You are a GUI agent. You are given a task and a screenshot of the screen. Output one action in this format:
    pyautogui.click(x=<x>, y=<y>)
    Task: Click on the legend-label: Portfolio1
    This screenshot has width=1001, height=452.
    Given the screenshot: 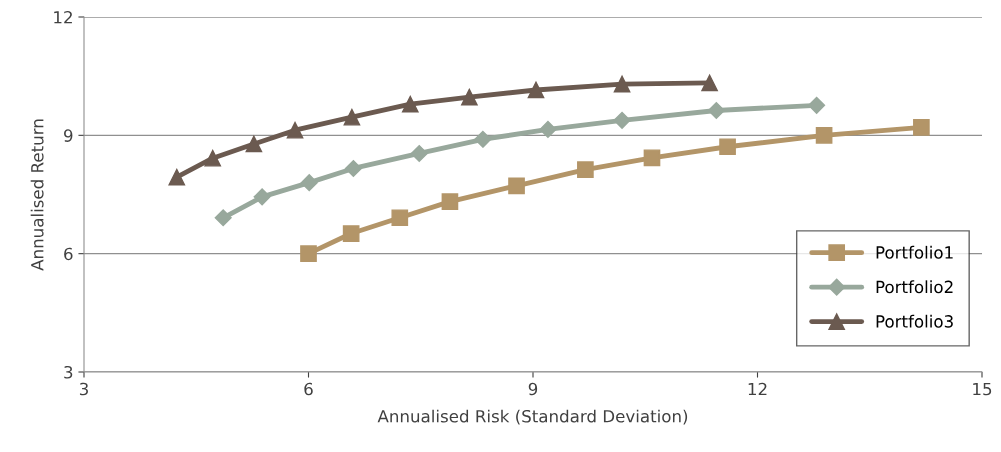 What is the action you would take?
    pyautogui.click(x=914, y=252)
    